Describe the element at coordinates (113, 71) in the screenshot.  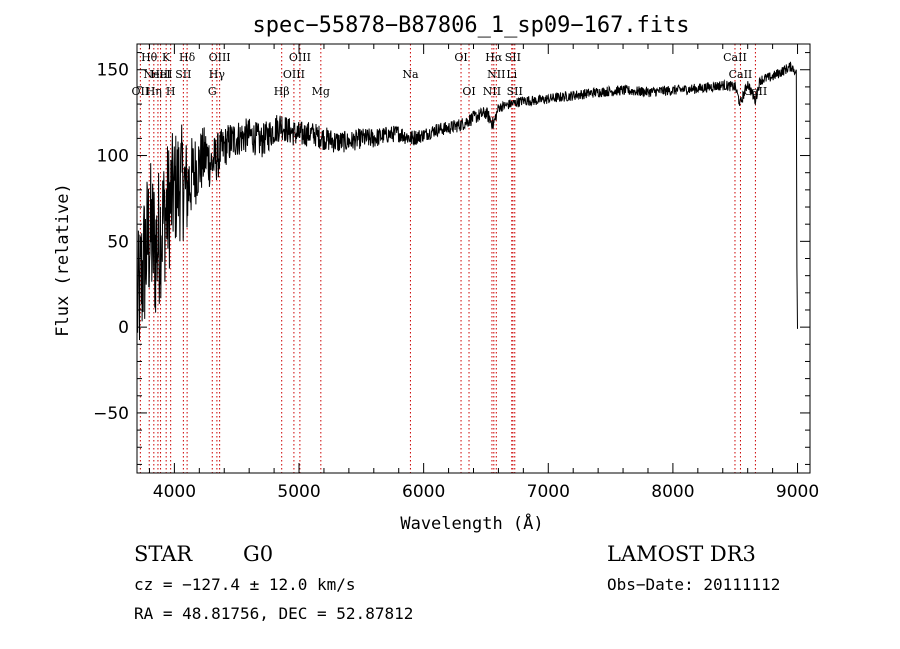
I see `y-tick-label: 150` at that location.